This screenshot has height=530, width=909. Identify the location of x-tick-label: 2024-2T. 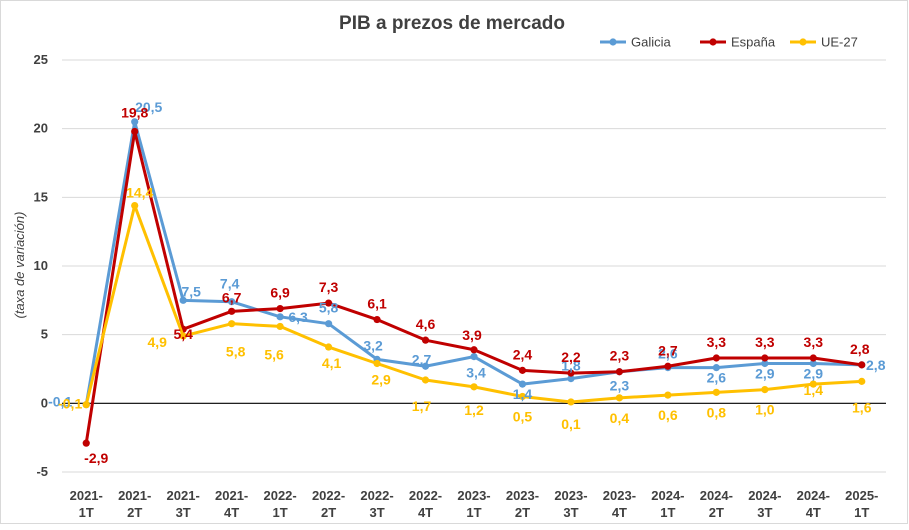
(716, 504).